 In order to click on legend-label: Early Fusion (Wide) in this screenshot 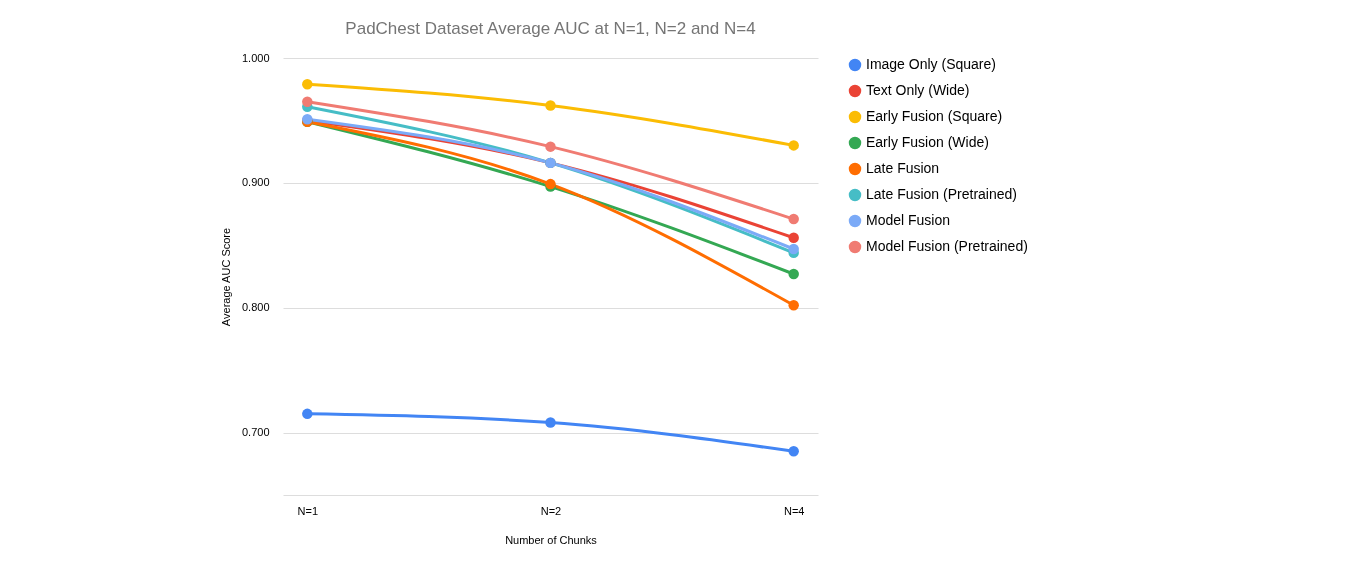, I will do `click(927, 142)`.